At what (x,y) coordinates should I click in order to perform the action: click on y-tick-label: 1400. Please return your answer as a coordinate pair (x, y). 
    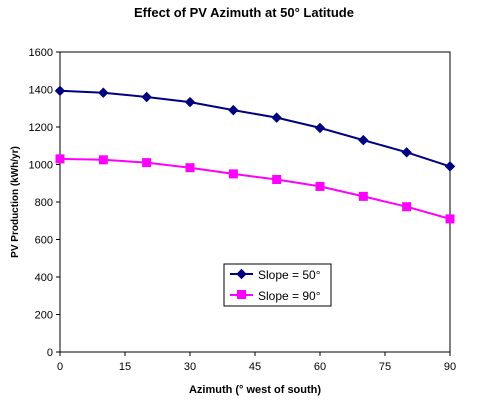
    Looking at the image, I should click on (41, 91).